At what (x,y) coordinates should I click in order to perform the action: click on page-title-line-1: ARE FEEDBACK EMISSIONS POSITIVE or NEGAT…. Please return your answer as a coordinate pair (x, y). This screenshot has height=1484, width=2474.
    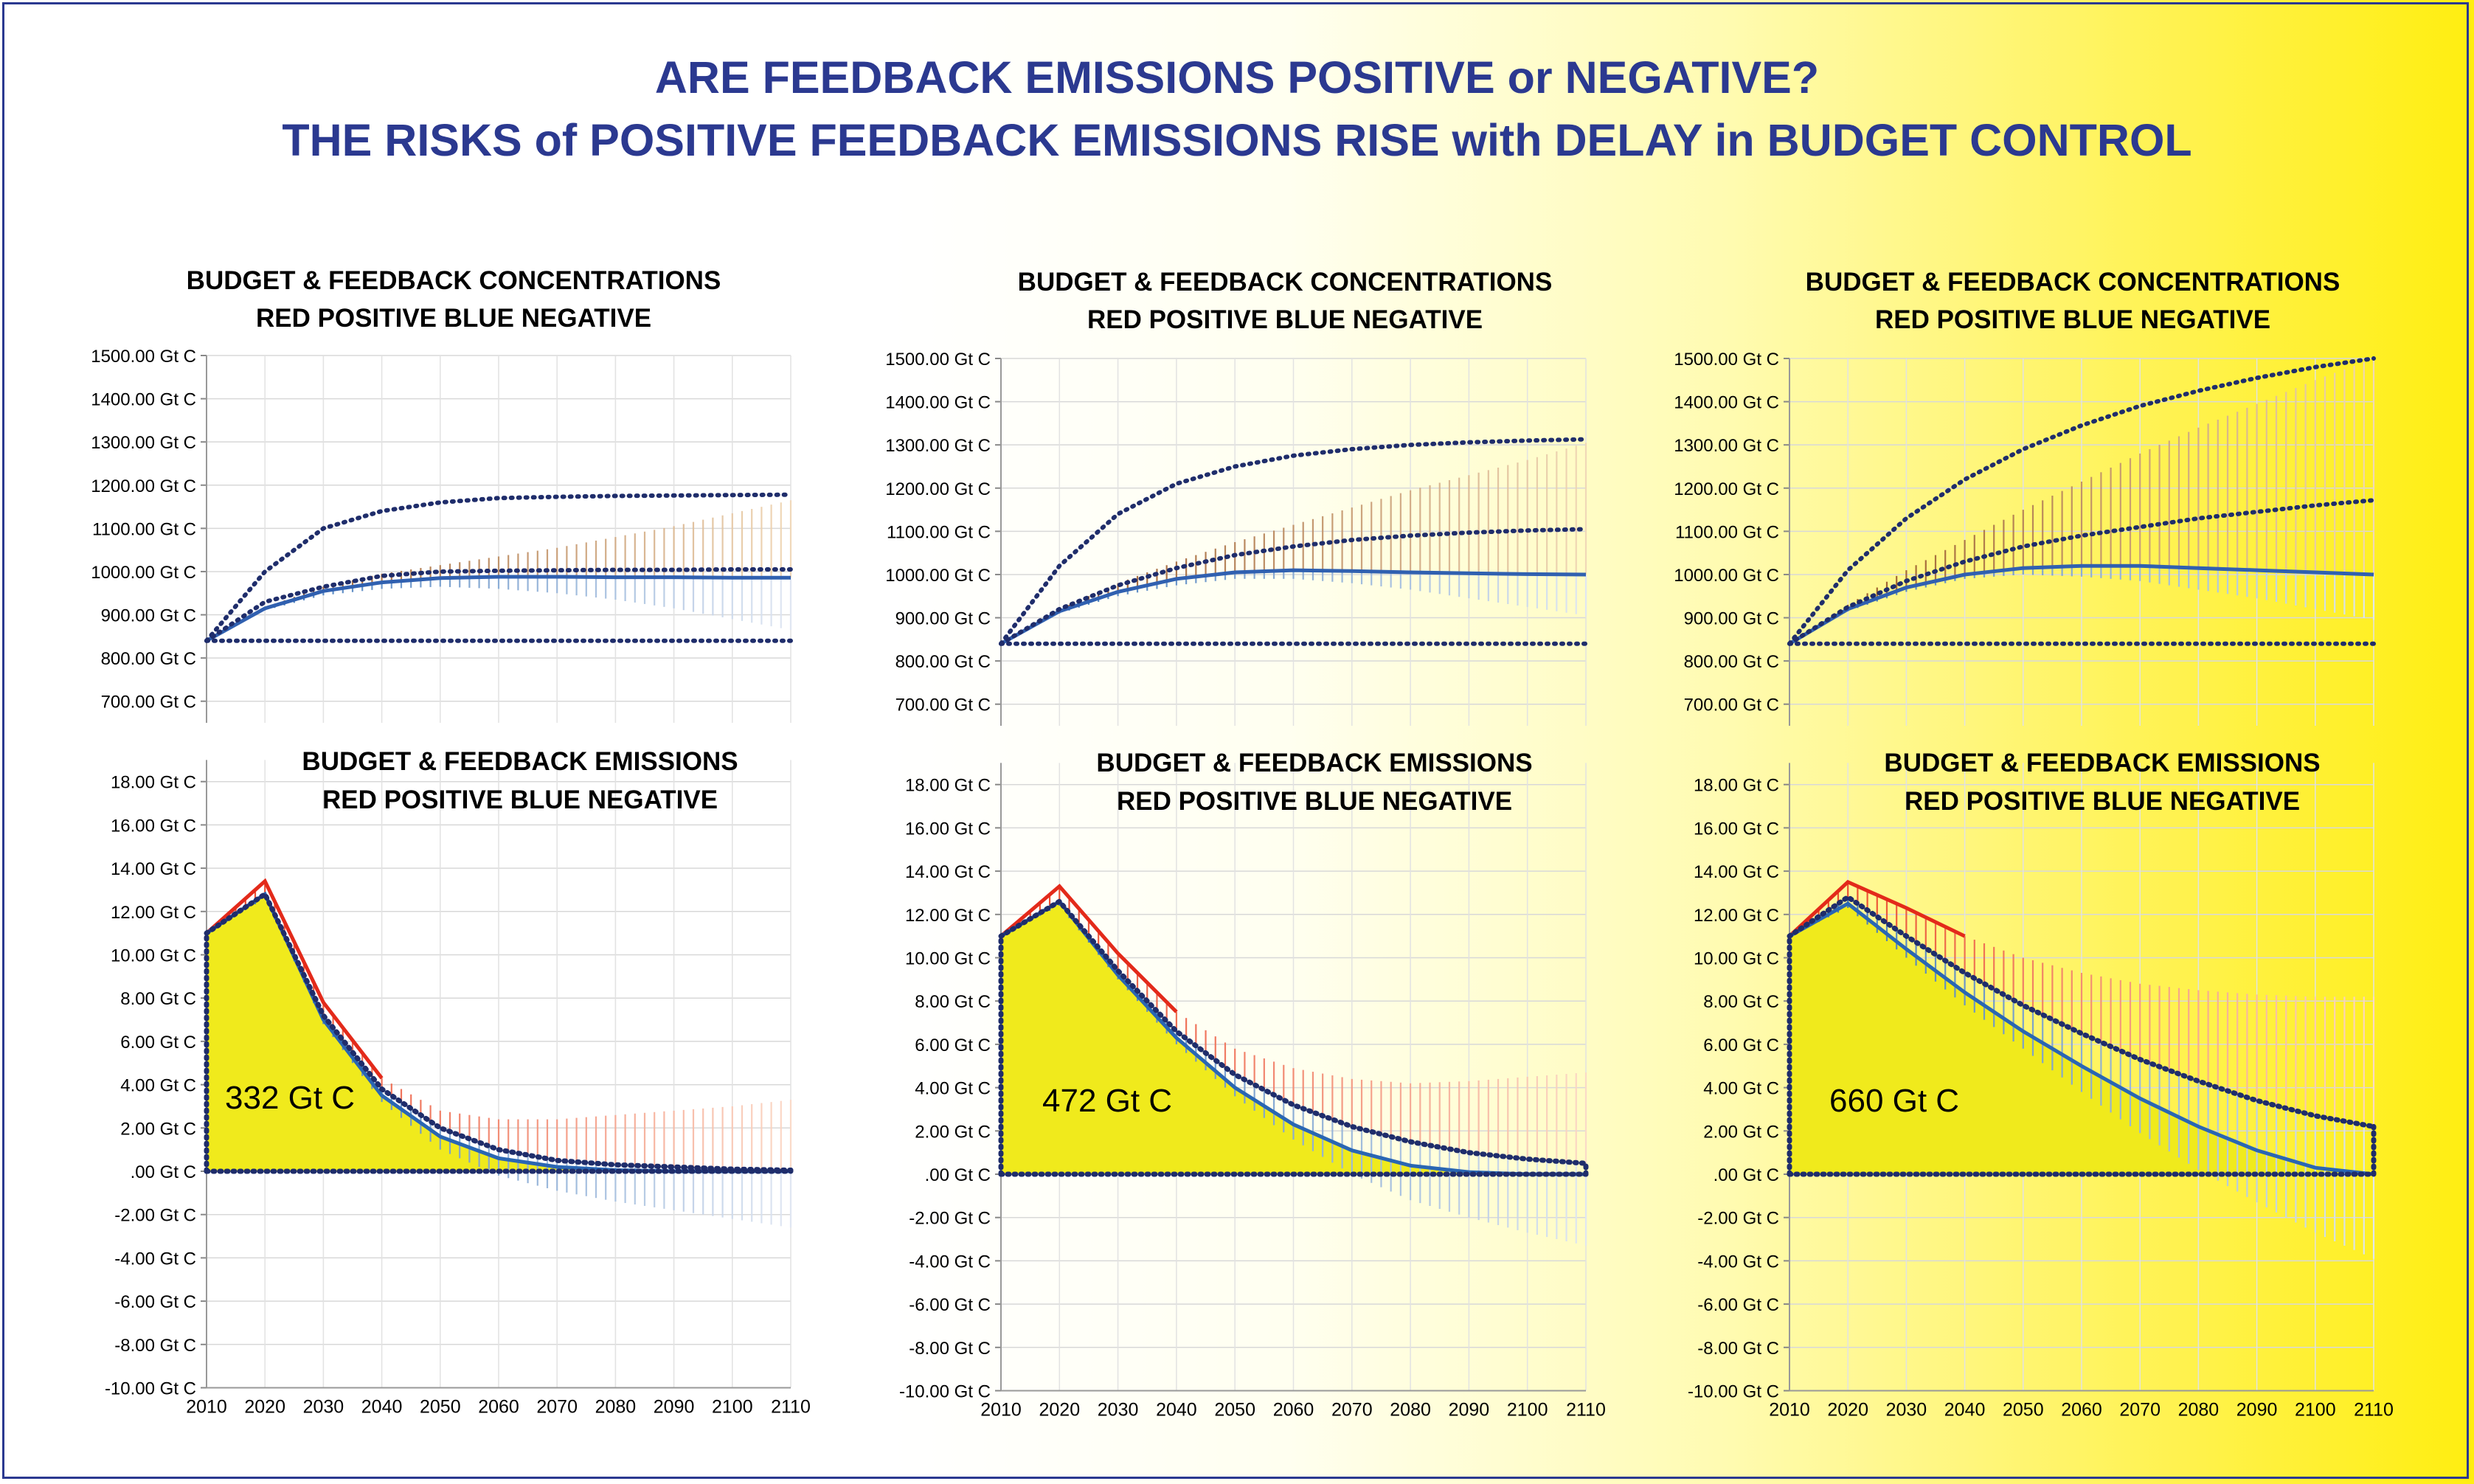
    Looking at the image, I should click on (1237, 77).